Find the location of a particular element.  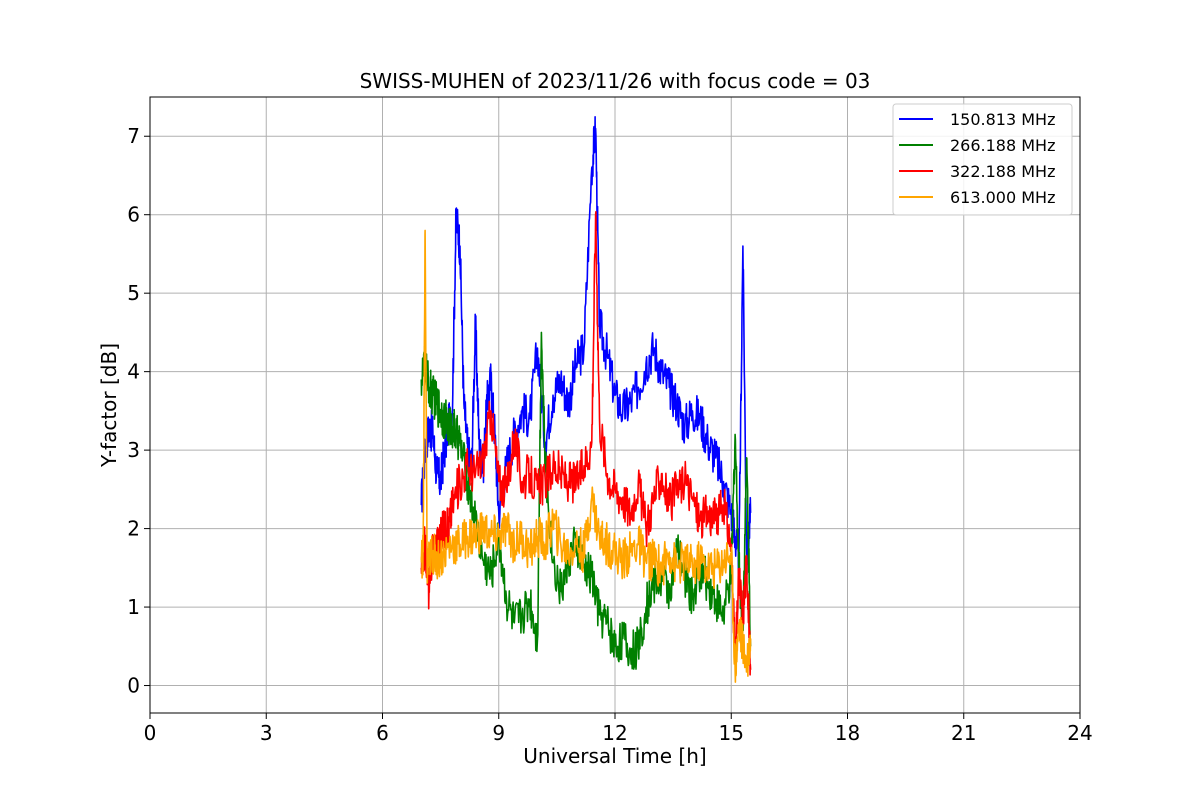

legend-label: 322.188 MHz is located at coordinates (1002, 171).